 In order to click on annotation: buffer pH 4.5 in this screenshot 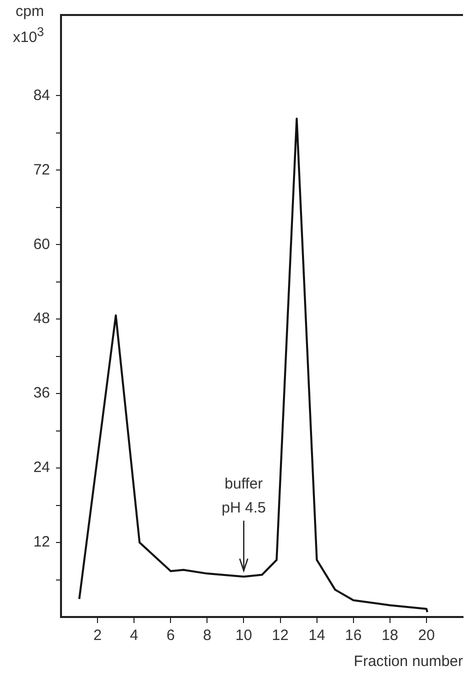, I will do `click(244, 496)`.